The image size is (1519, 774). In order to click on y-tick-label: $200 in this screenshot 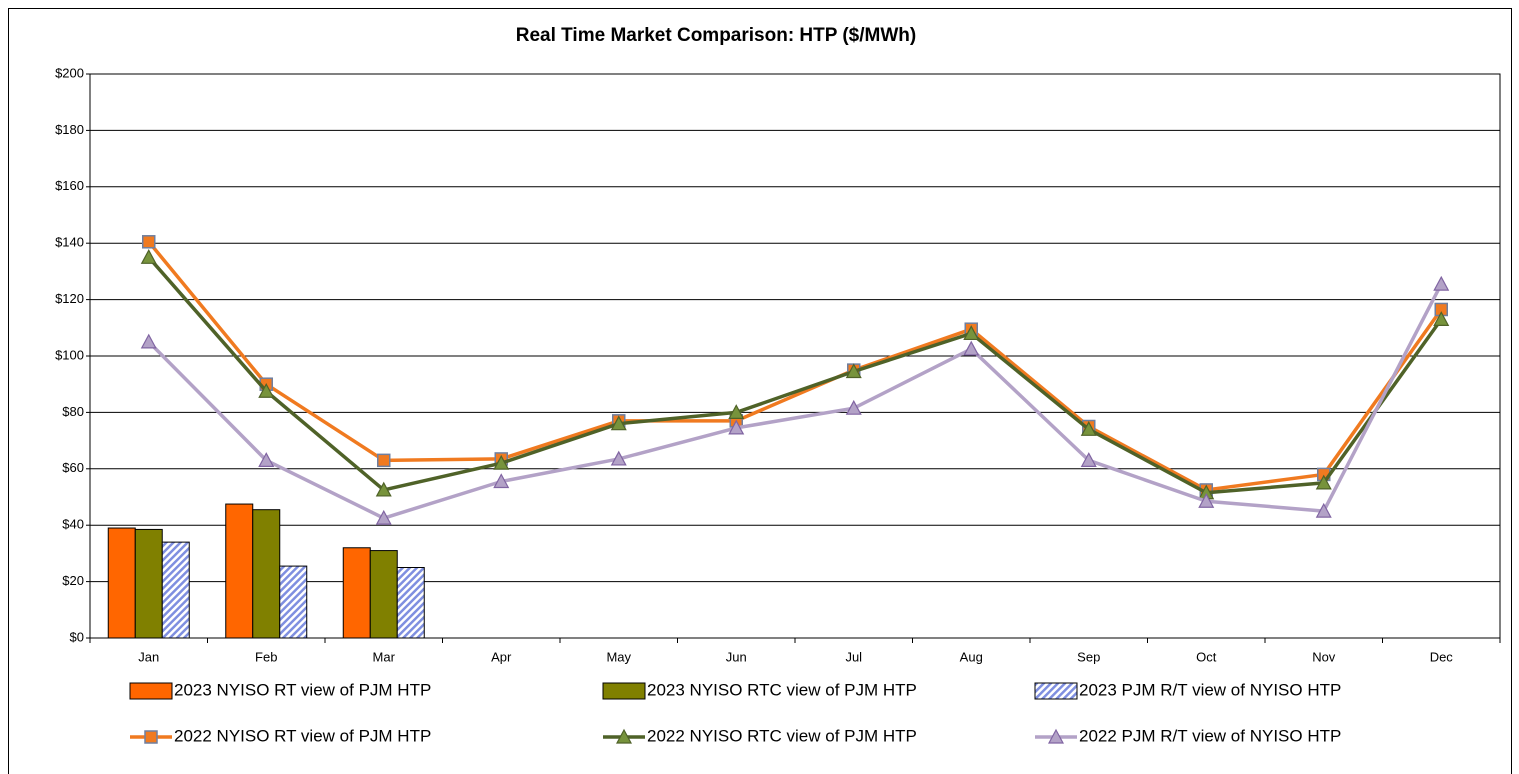, I will do `click(69, 72)`.